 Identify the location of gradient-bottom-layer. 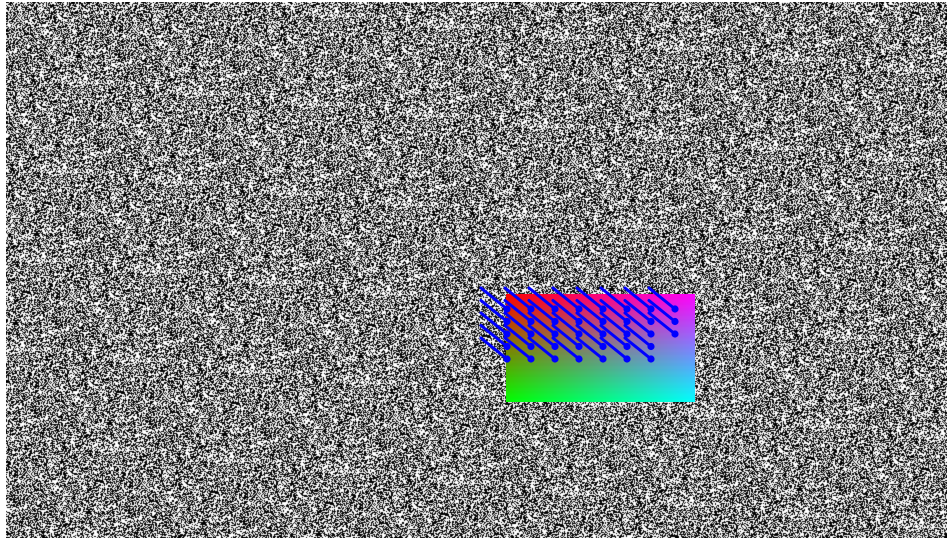
(600, 348).